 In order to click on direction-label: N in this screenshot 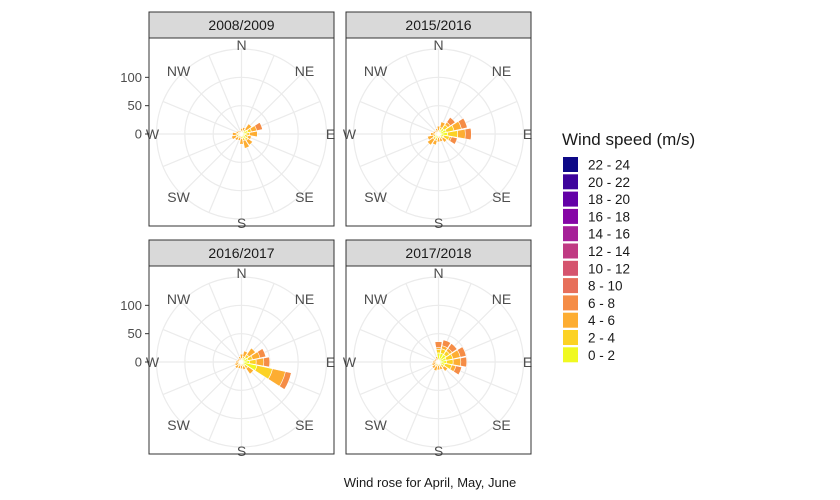, I will do `click(438, 45)`.